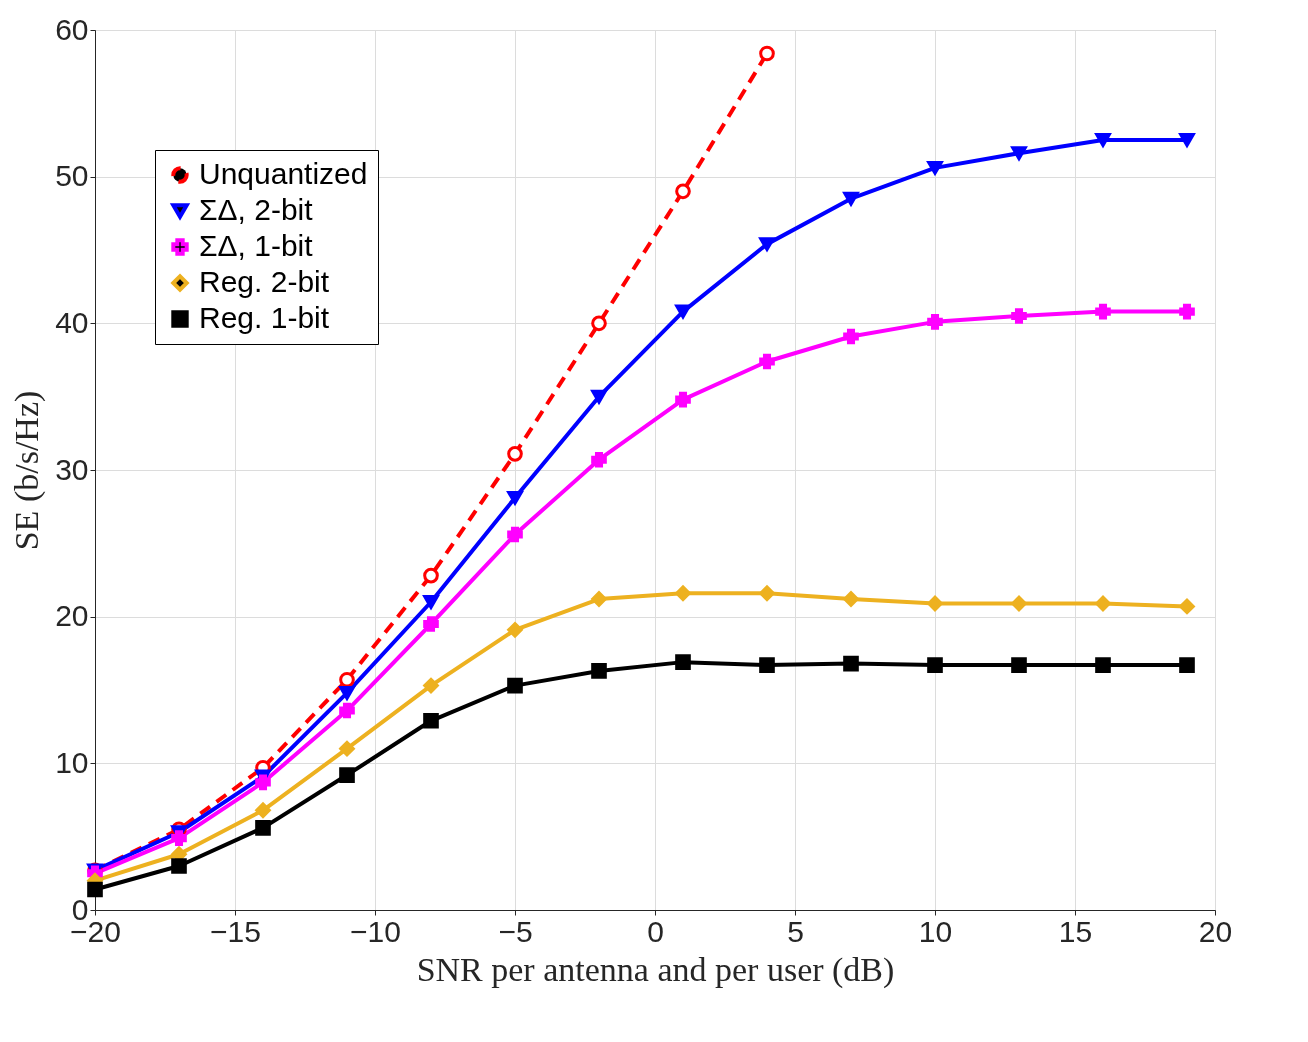 Image resolution: width=1308 pixels, height=1042 pixels. Describe the element at coordinates (256, 245) in the screenshot. I see `legend-label: ΣΔ, 1-bit` at that location.